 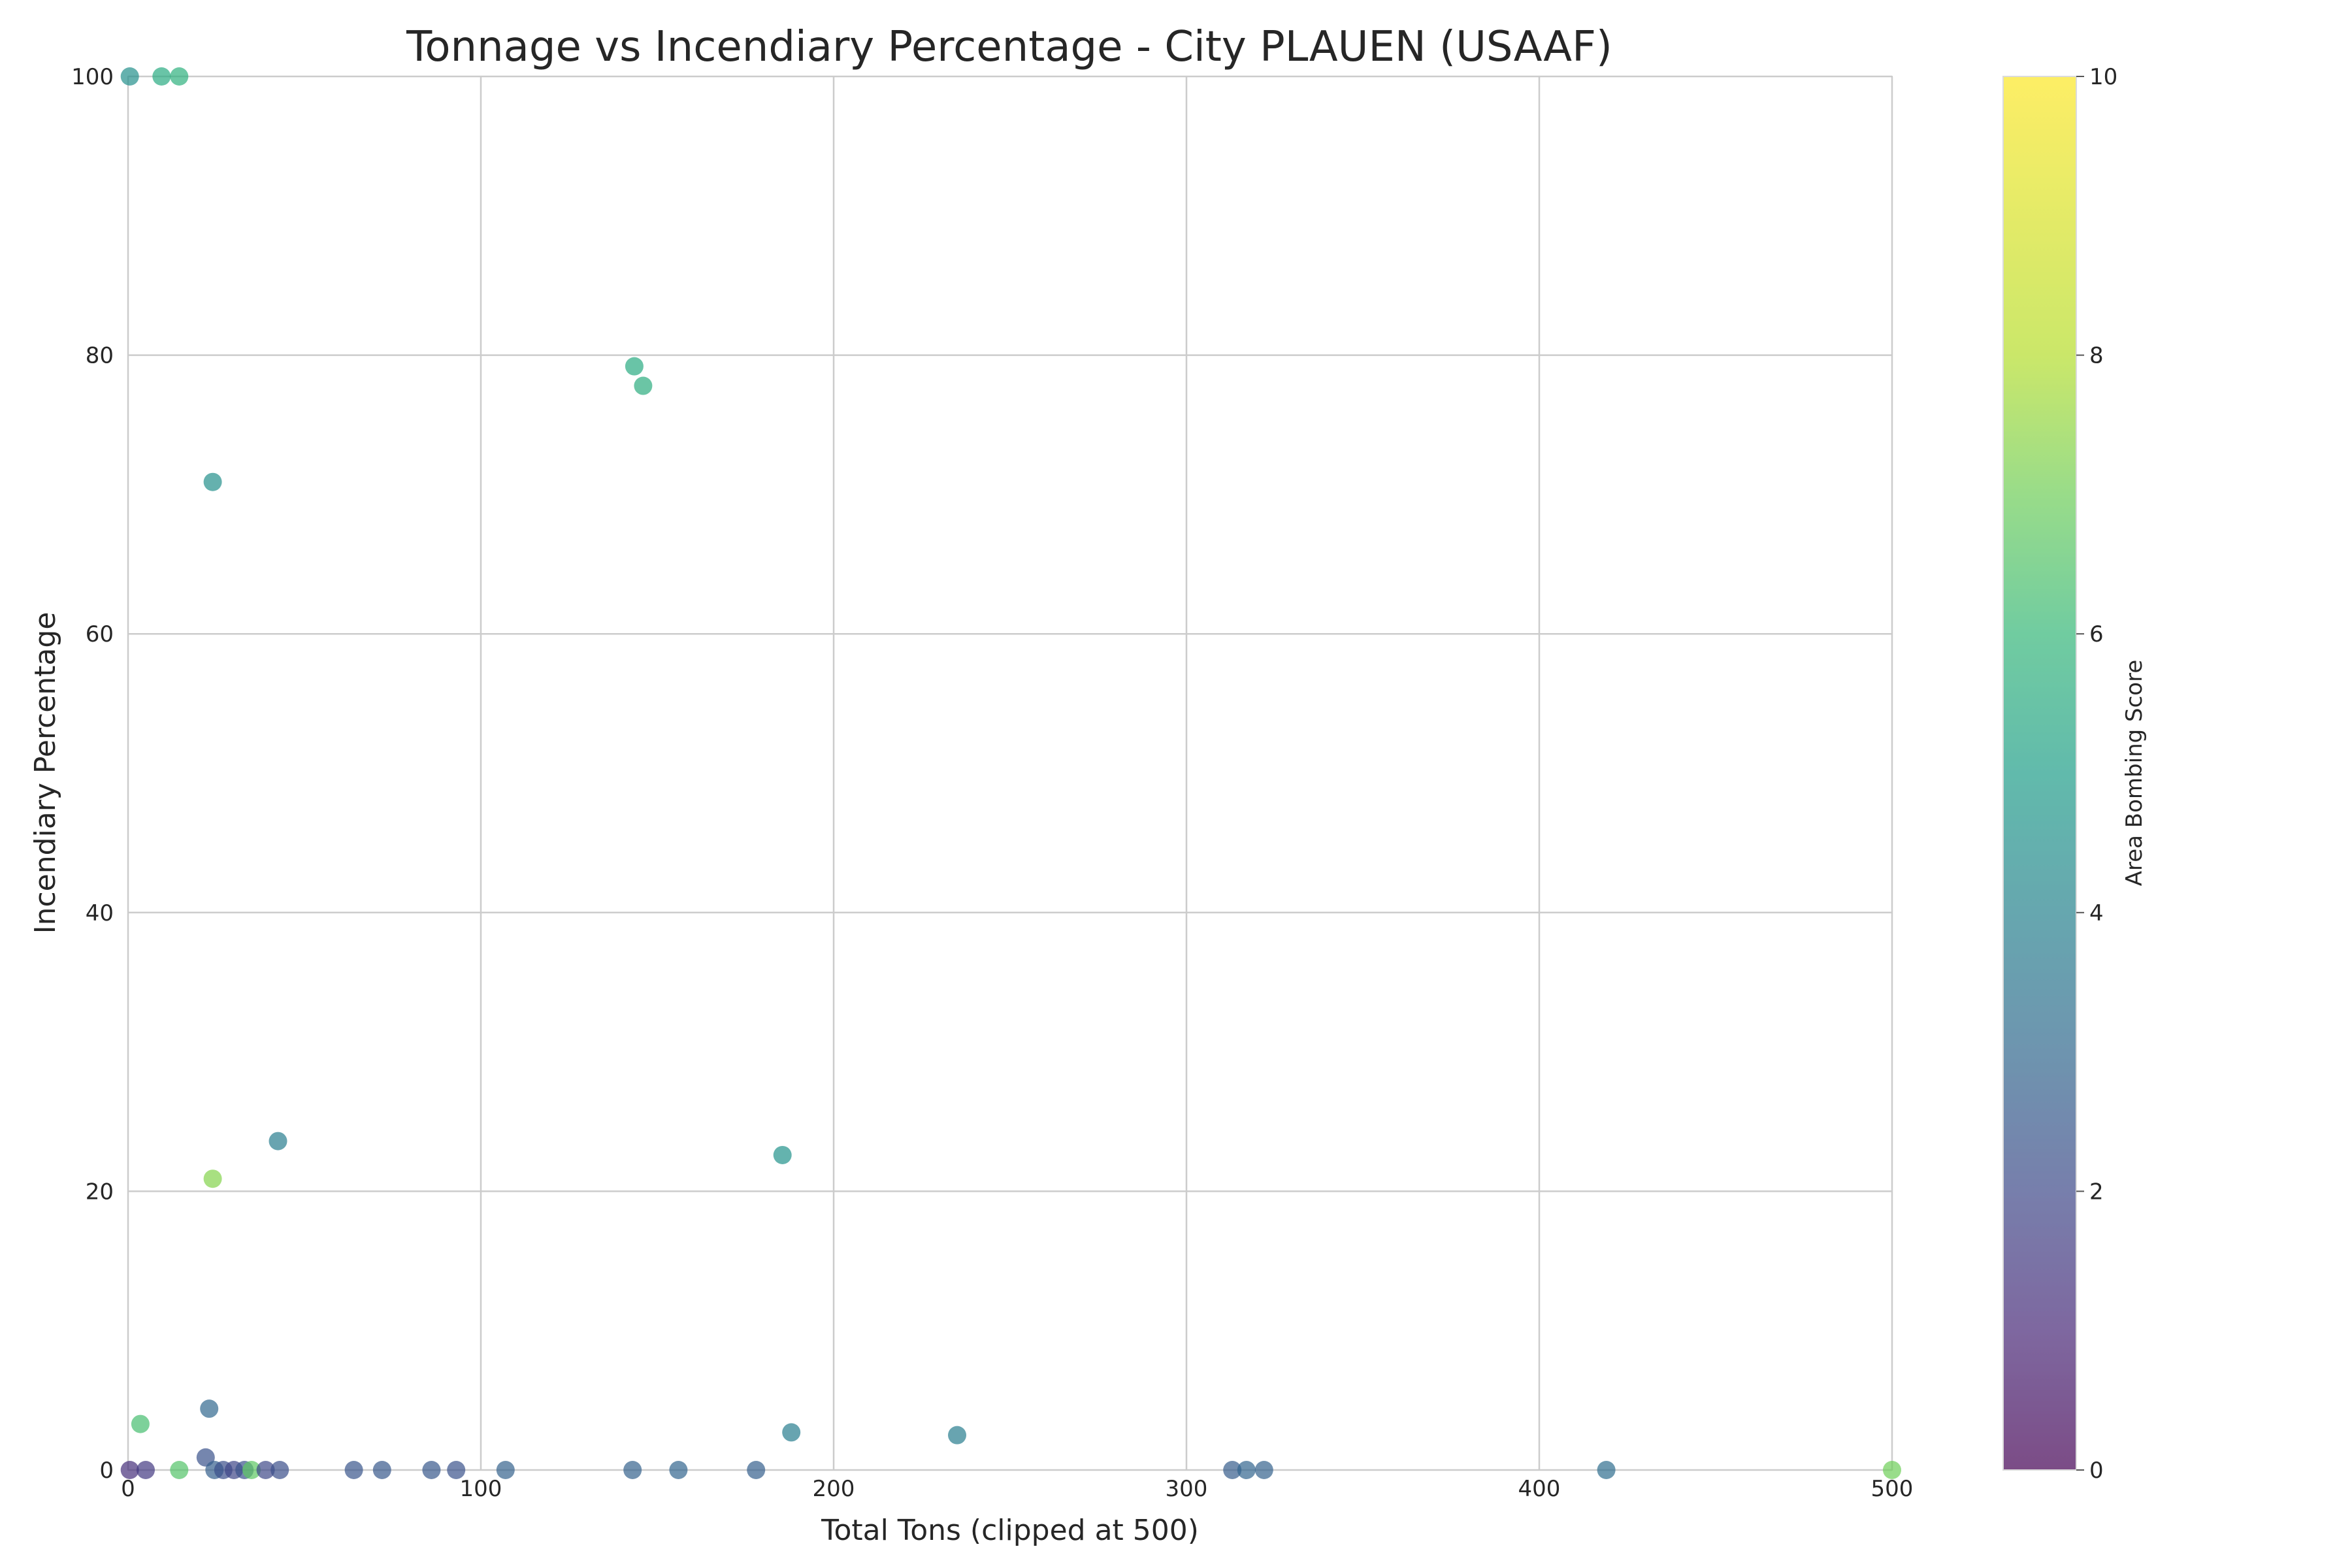 I want to click on y-tick-label: 60, so click(x=100, y=634).